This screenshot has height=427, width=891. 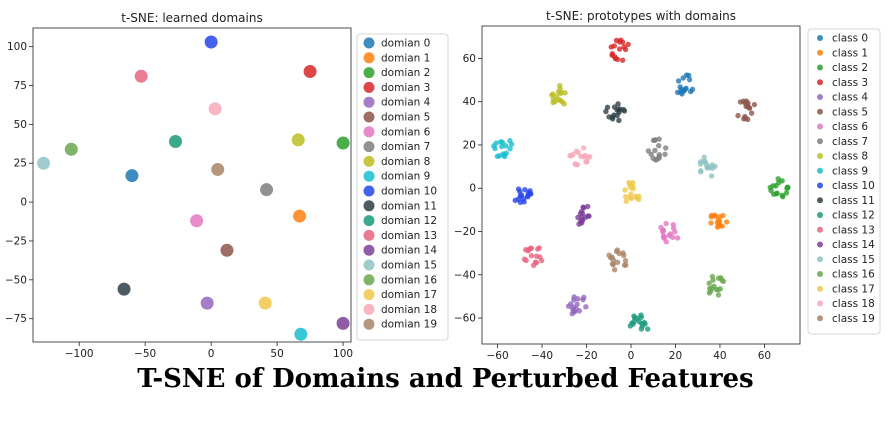 I want to click on legend-label: domian 18, so click(x=409, y=310).